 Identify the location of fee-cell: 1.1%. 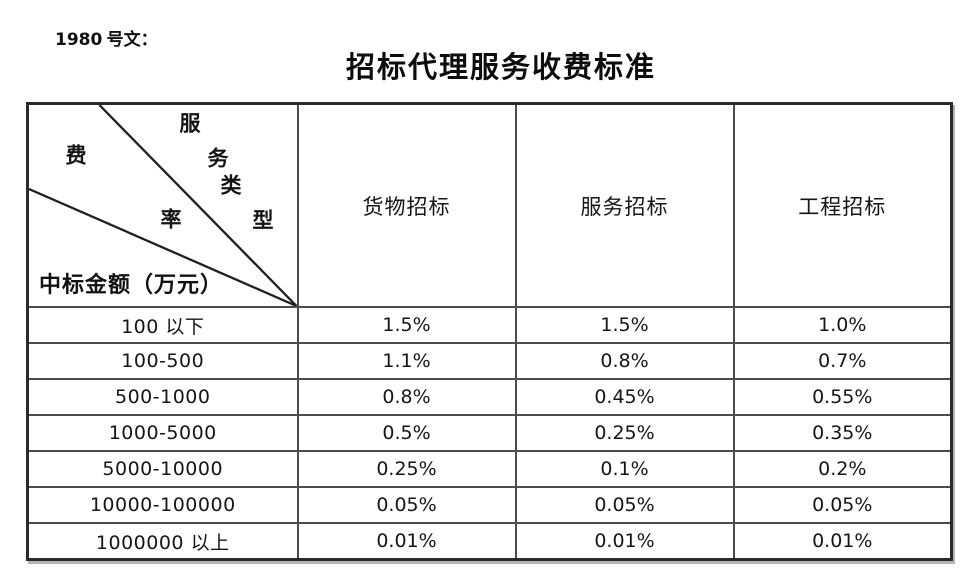
(406, 361).